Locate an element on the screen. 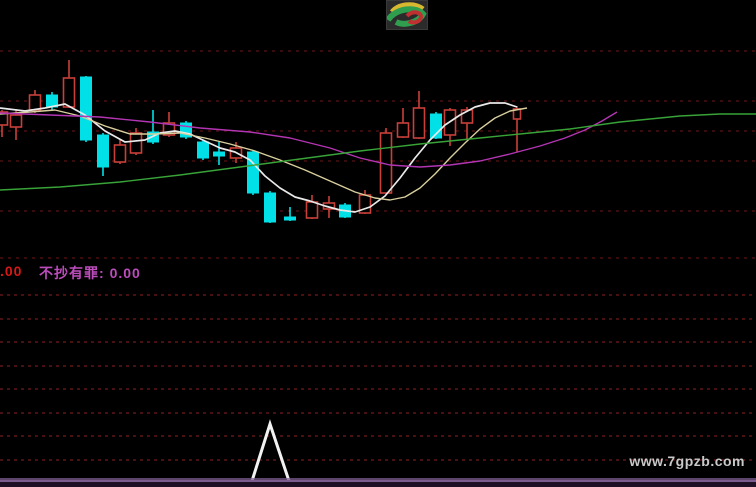 Image resolution: width=756 pixels, height=487 pixels. signal-spike-triangle is located at coordinates (270, 450).